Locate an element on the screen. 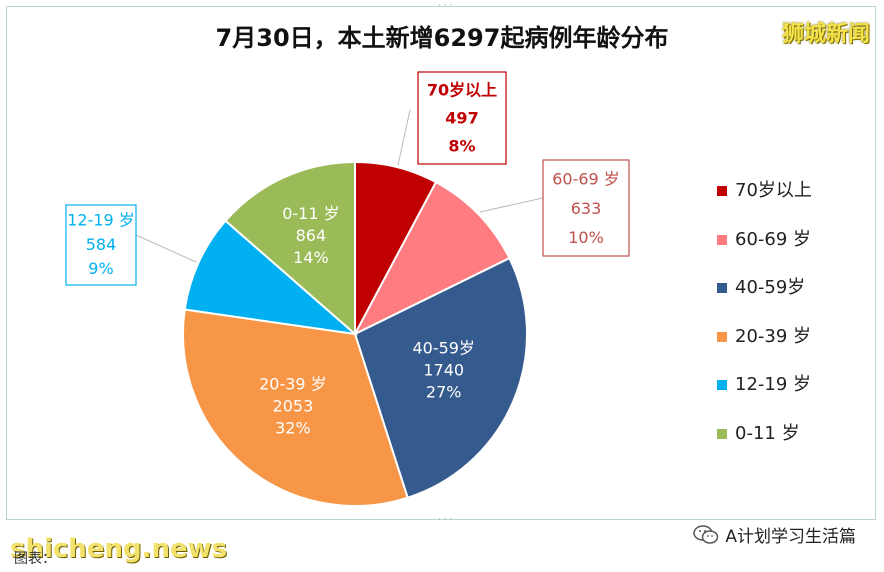 This screenshot has height=572, width=884. slice-label: 40-59岁 is located at coordinates (443, 348).